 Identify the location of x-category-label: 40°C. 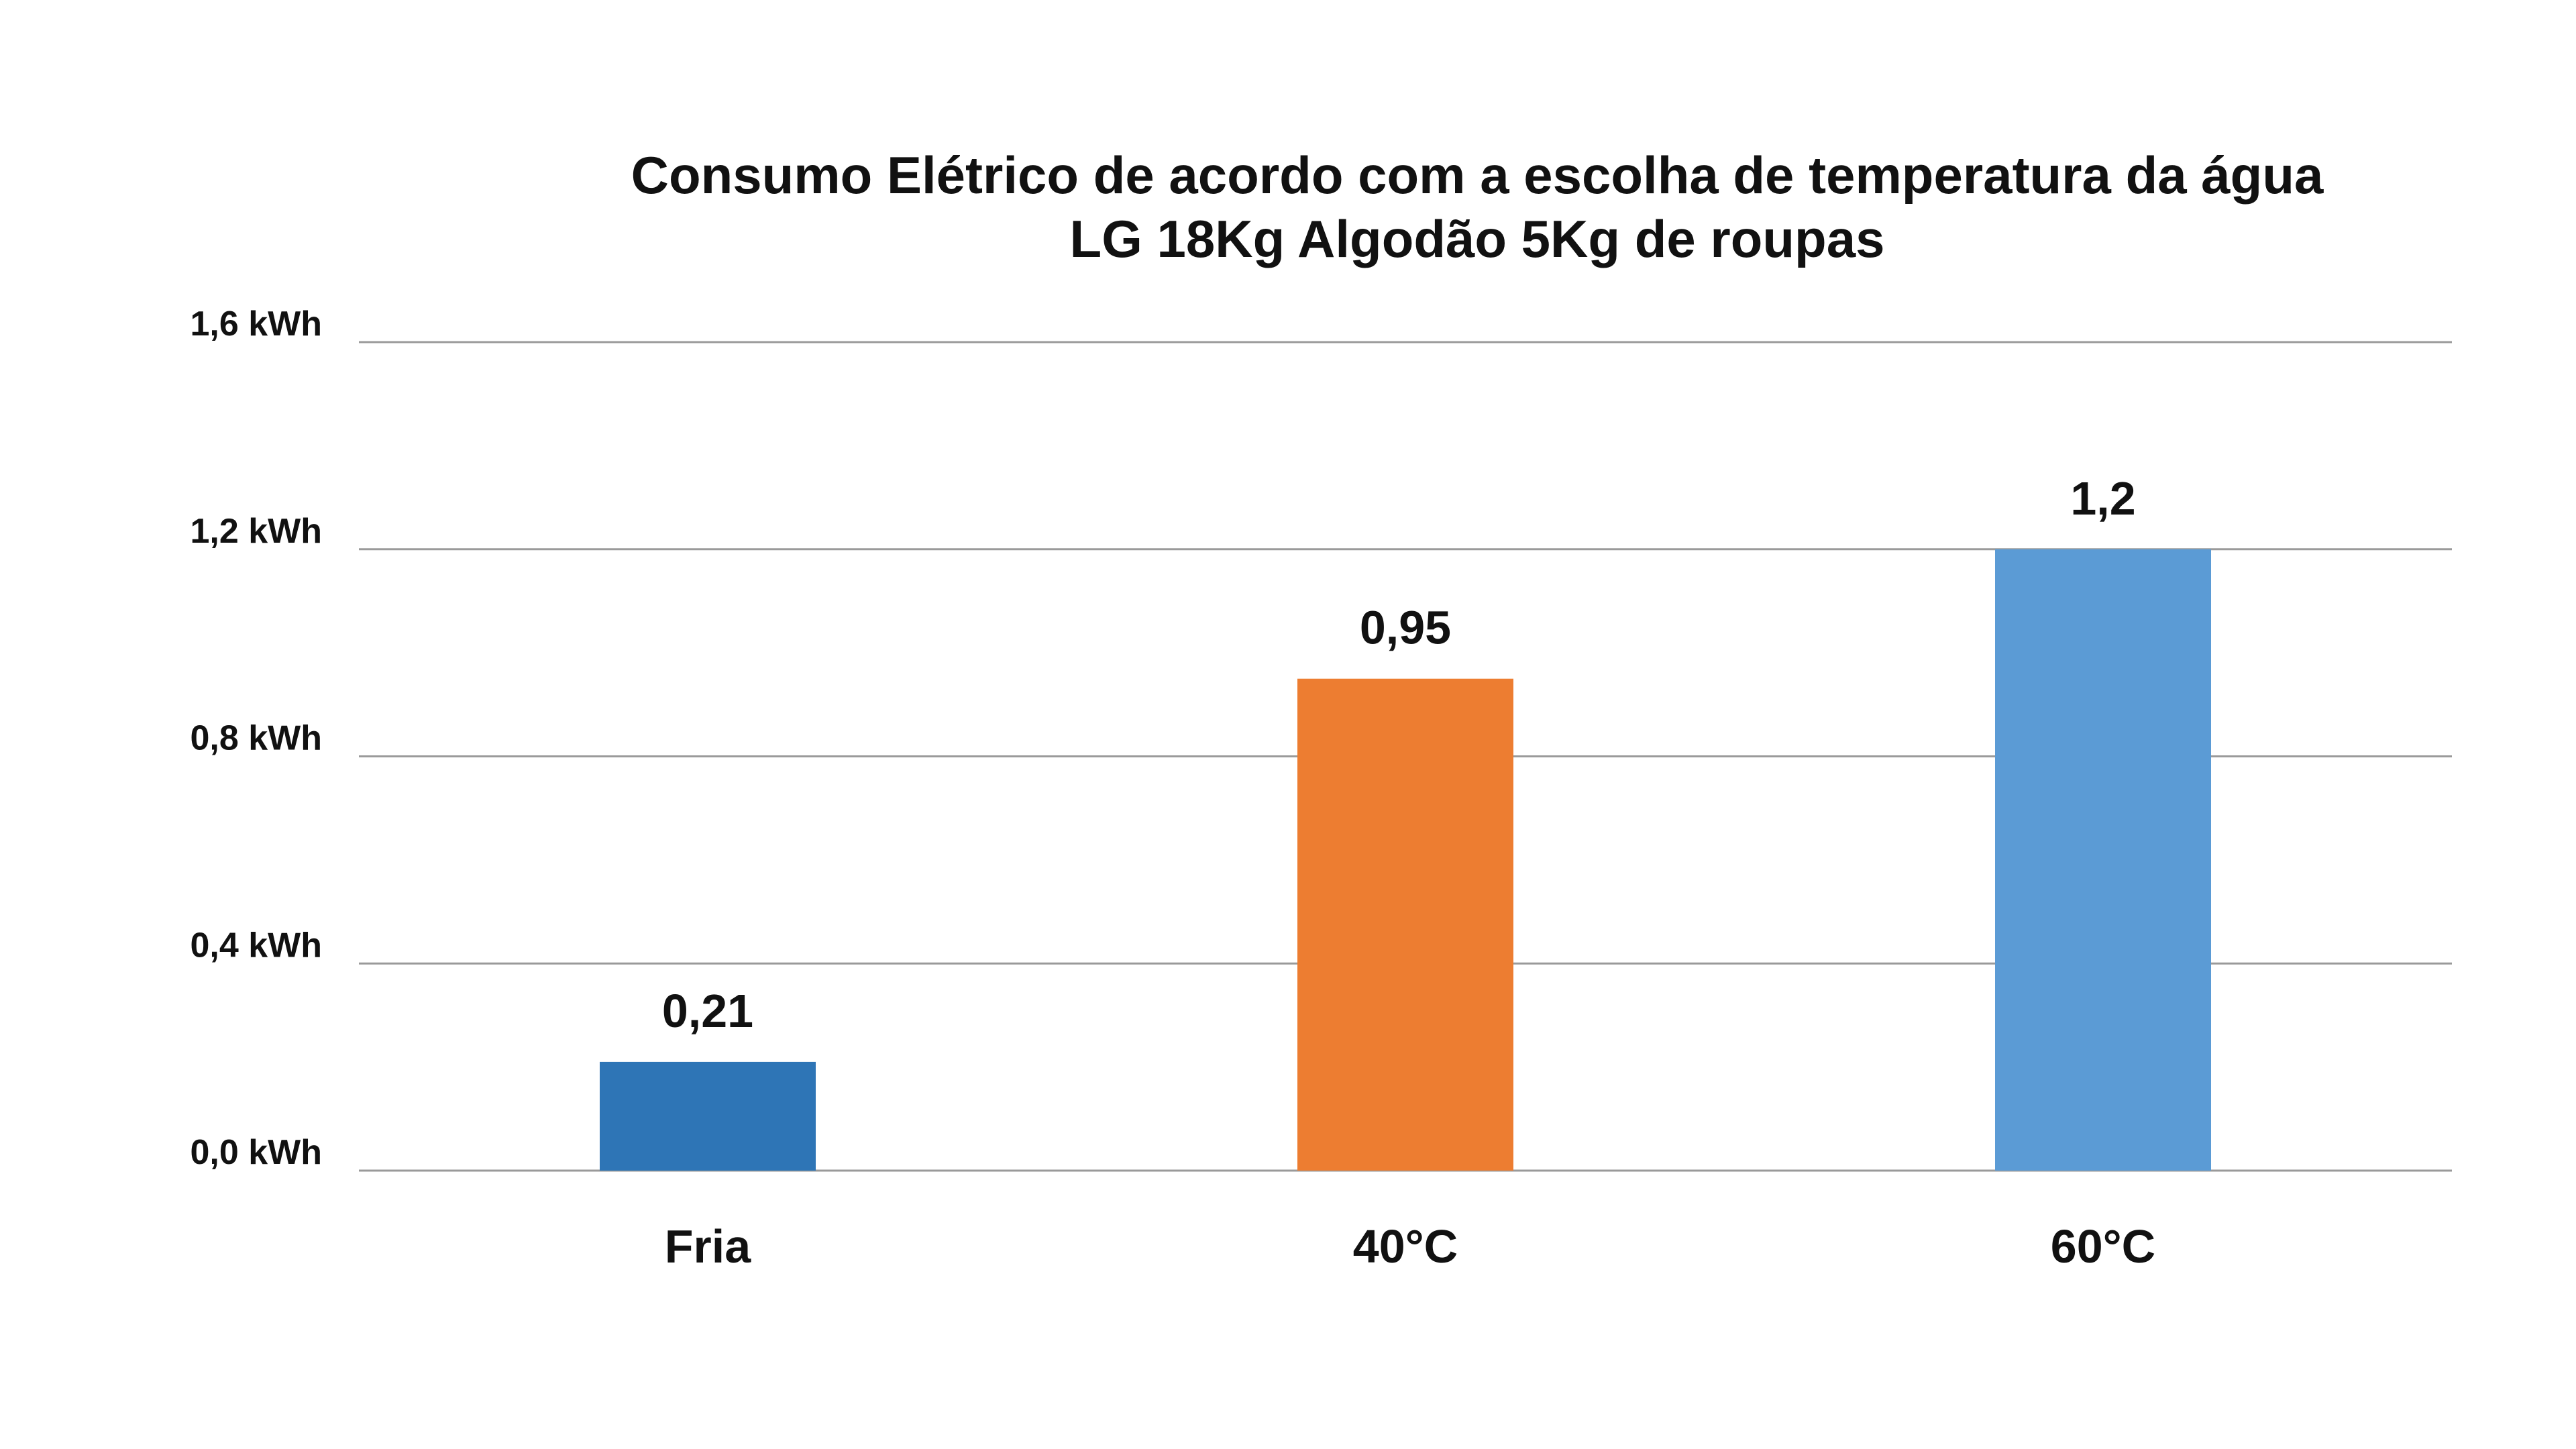
(1405, 1246).